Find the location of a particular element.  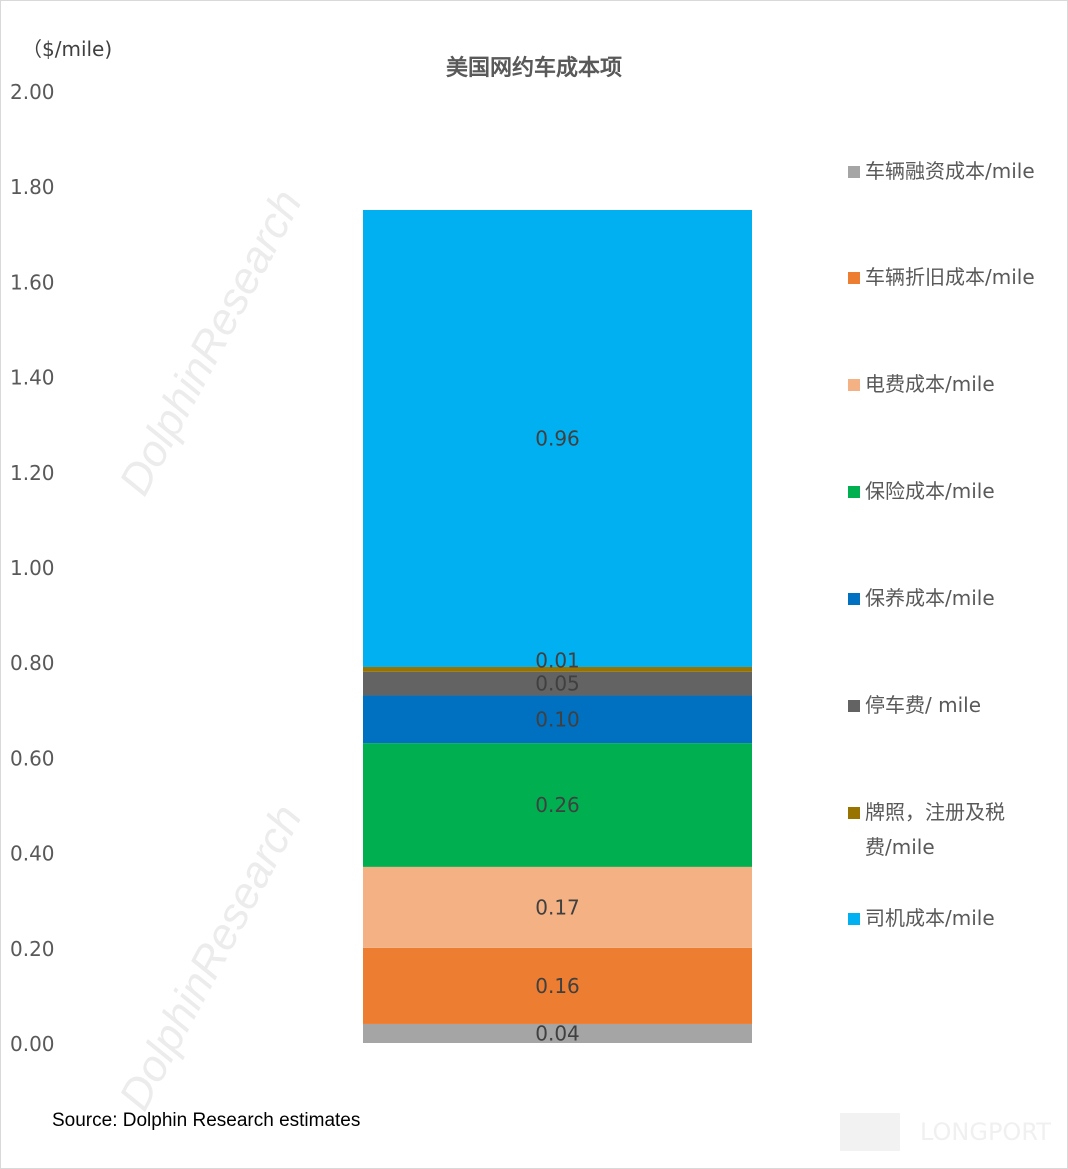

y-tick-label: 2.00 is located at coordinates (32, 92).